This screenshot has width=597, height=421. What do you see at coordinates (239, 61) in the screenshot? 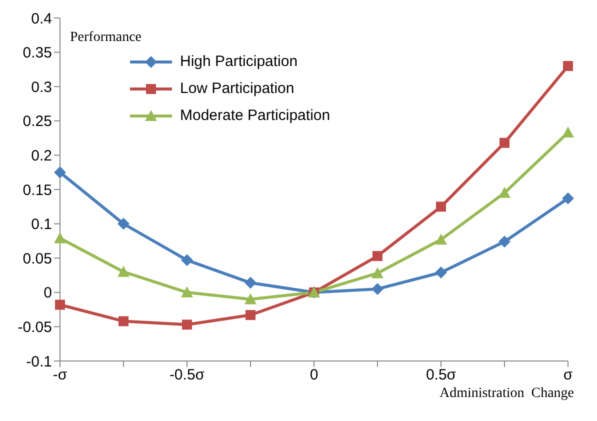
I see `legend-label: High Participation` at bounding box center [239, 61].